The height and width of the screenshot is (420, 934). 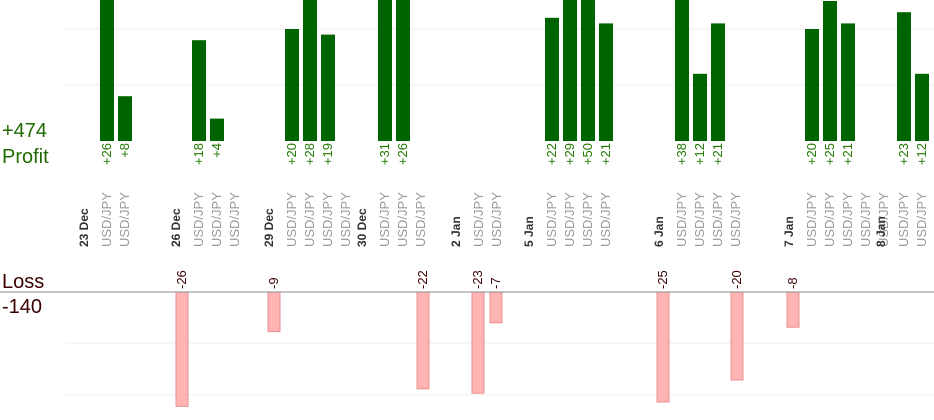 What do you see at coordinates (681, 154) in the screenshot?
I see `profit-value-label: +38` at bounding box center [681, 154].